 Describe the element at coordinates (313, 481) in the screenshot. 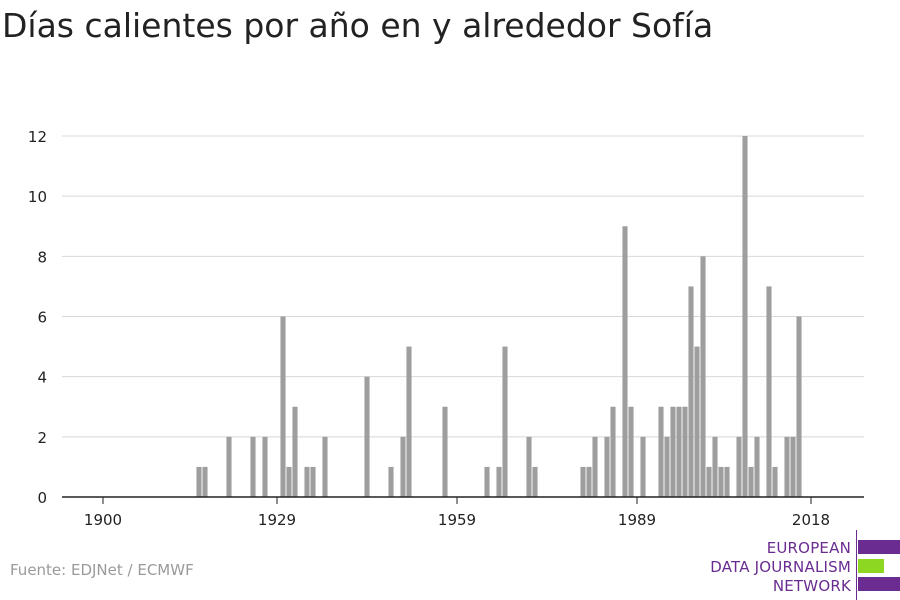

I see `bar-1935` at that location.